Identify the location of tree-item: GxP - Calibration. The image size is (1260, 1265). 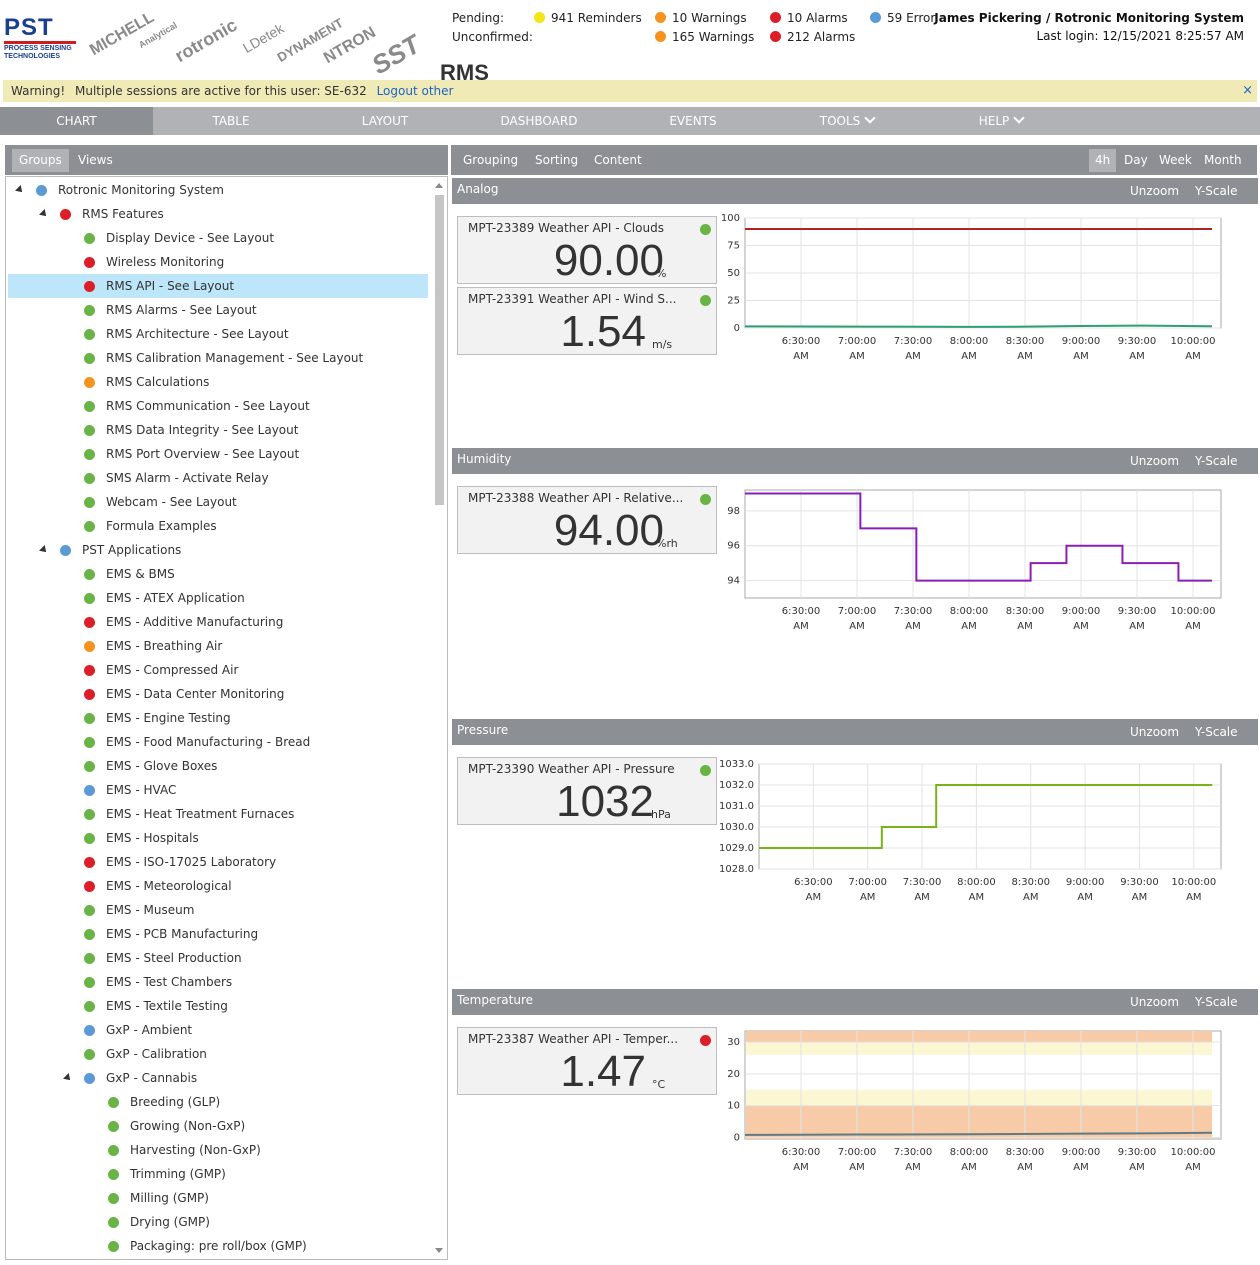
(218, 1054).